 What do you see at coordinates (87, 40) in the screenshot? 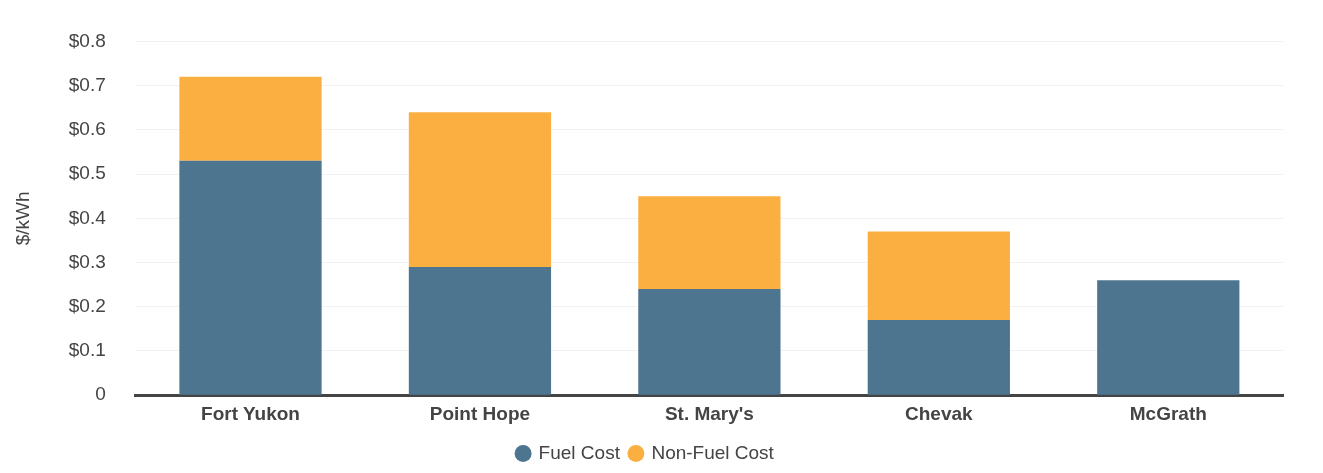
I see `y-tick-label: $0.8` at bounding box center [87, 40].